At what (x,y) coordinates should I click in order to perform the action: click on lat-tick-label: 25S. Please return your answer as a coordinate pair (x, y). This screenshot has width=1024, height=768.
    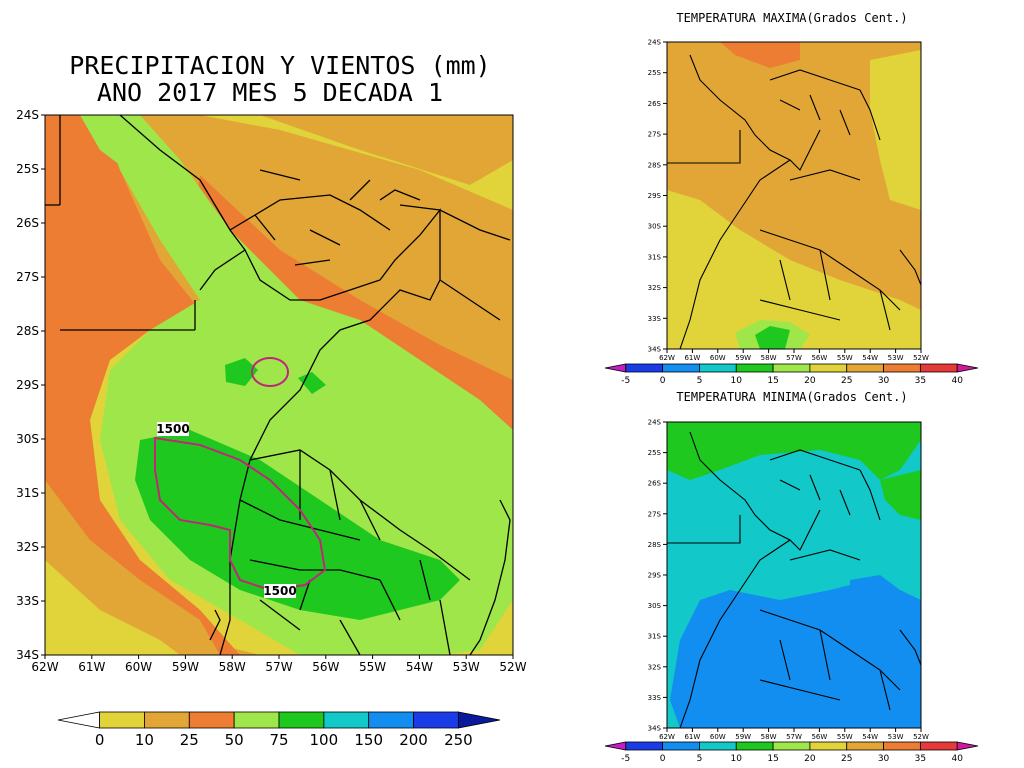
    Looking at the image, I should click on (655, 453).